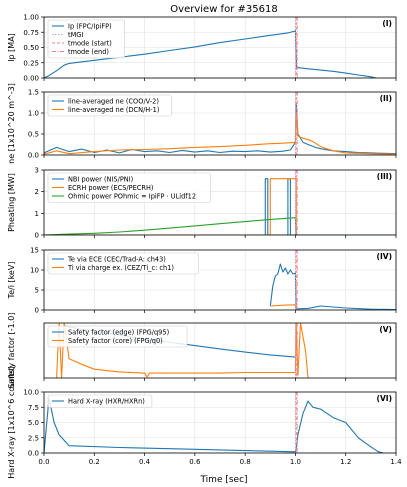  I want to click on panel-tag: (III), so click(384, 176).